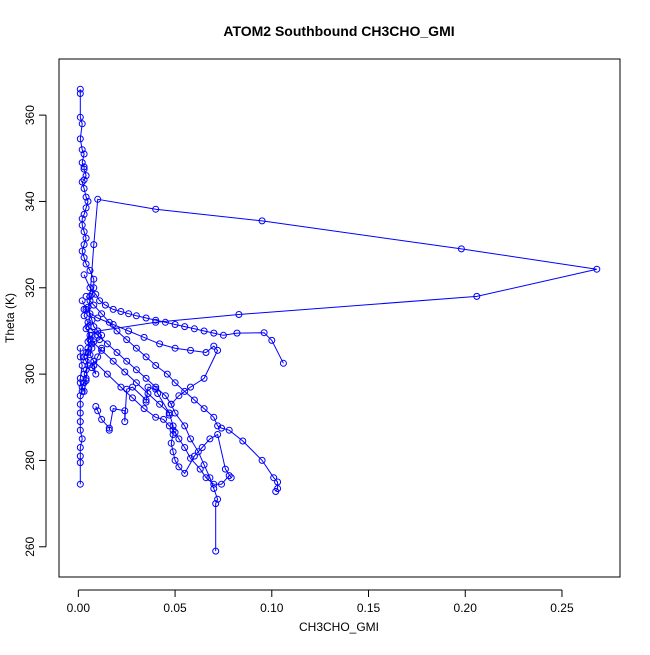 Image resolution: width=650 pixels, height=655 pixels. Describe the element at coordinates (338, 31) in the screenshot. I see `chart-title: ATOM2 Southbound CH3CHO_GMI` at that location.